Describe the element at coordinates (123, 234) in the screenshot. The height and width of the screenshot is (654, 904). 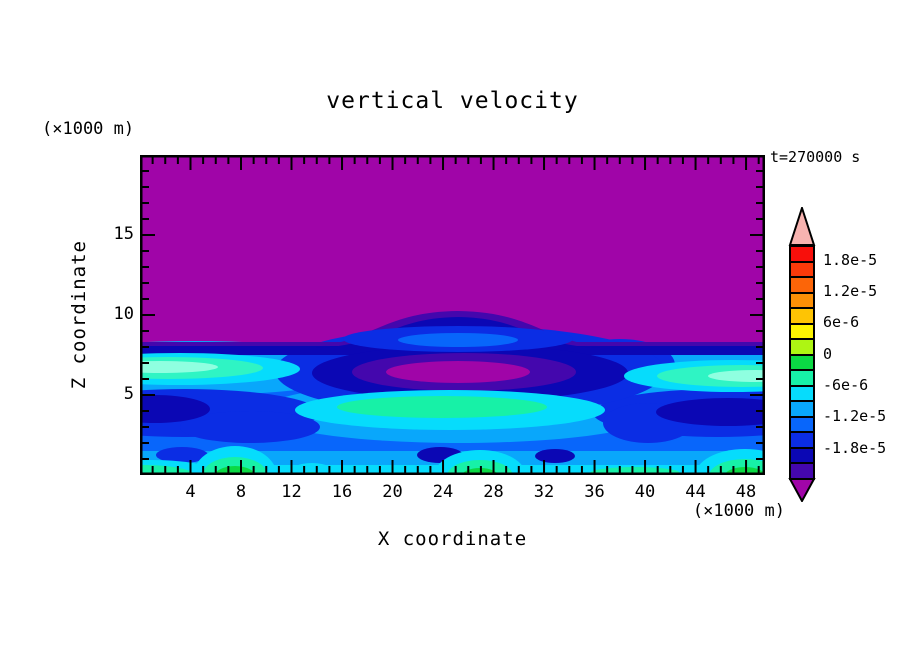
I see `z-tick-label: 15` at that location.